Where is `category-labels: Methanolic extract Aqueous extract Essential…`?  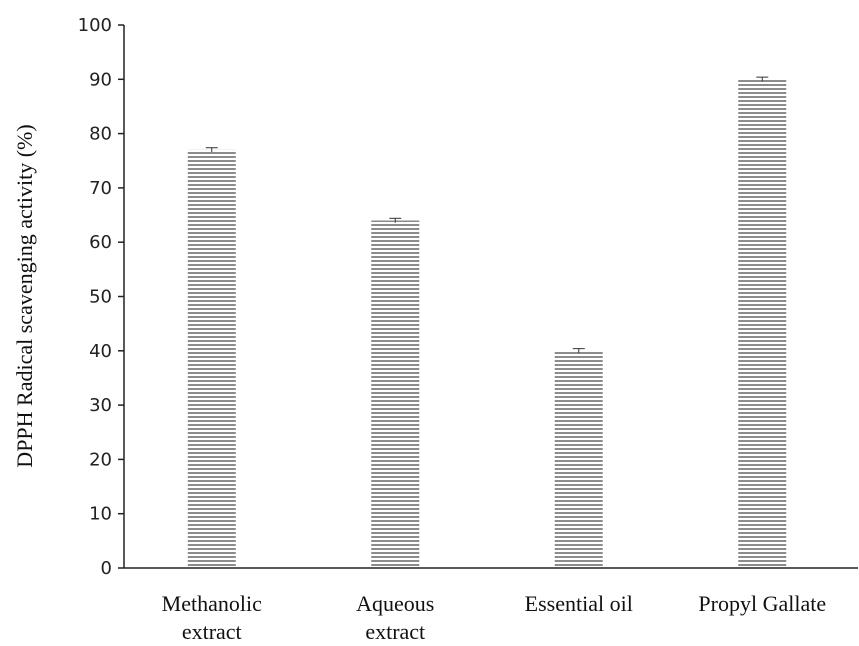 category-labels: Methanolic extract Aqueous extract Essential… is located at coordinates (494, 617).